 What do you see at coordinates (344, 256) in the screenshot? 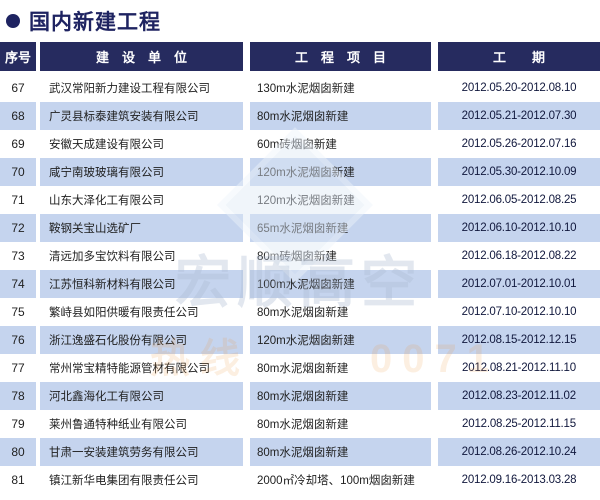
I see `row-project: 80m砖烟囱新建` at bounding box center [344, 256].